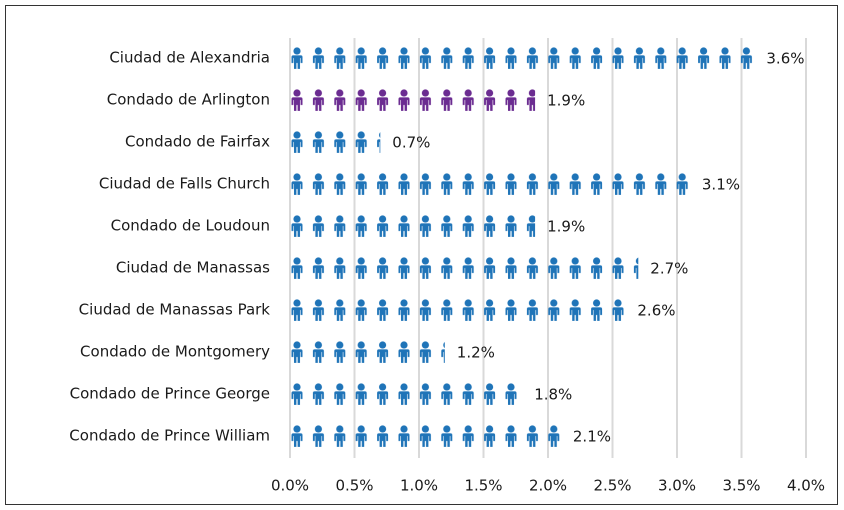 This screenshot has height=510, width=844. I want to click on category-label: Ciudad de Alexandria, so click(189, 58).